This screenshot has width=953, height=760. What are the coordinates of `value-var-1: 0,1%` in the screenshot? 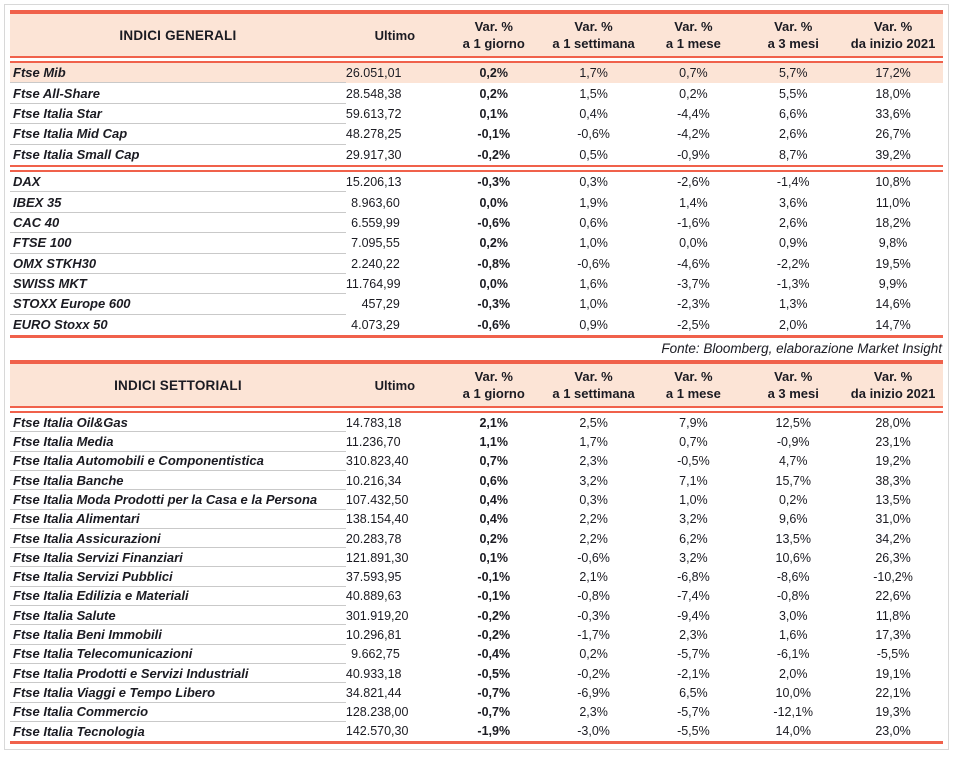 It's located at (493, 113).